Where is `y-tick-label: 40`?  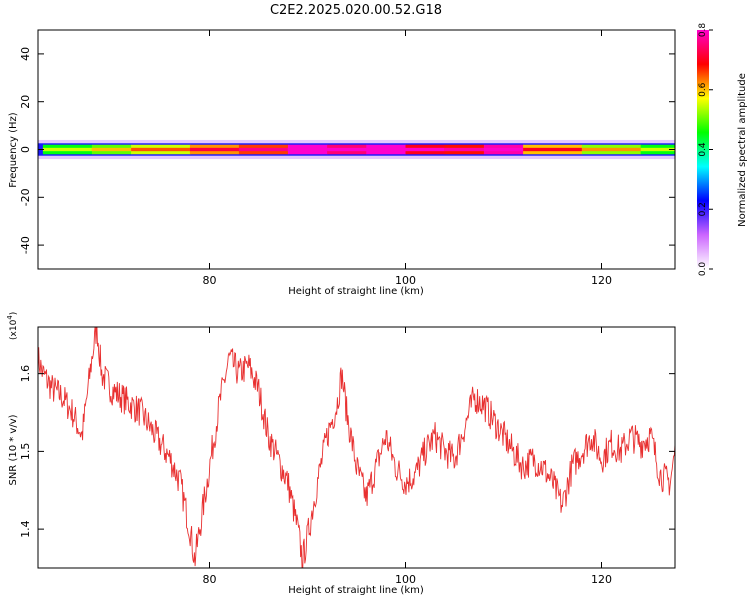
y-tick-label: 40 is located at coordinates (25, 54).